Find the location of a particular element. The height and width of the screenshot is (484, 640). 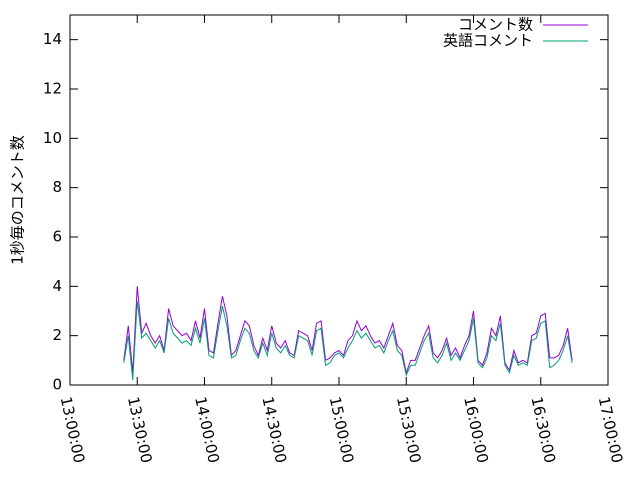

y-tick-label: 8 is located at coordinates (57, 187).